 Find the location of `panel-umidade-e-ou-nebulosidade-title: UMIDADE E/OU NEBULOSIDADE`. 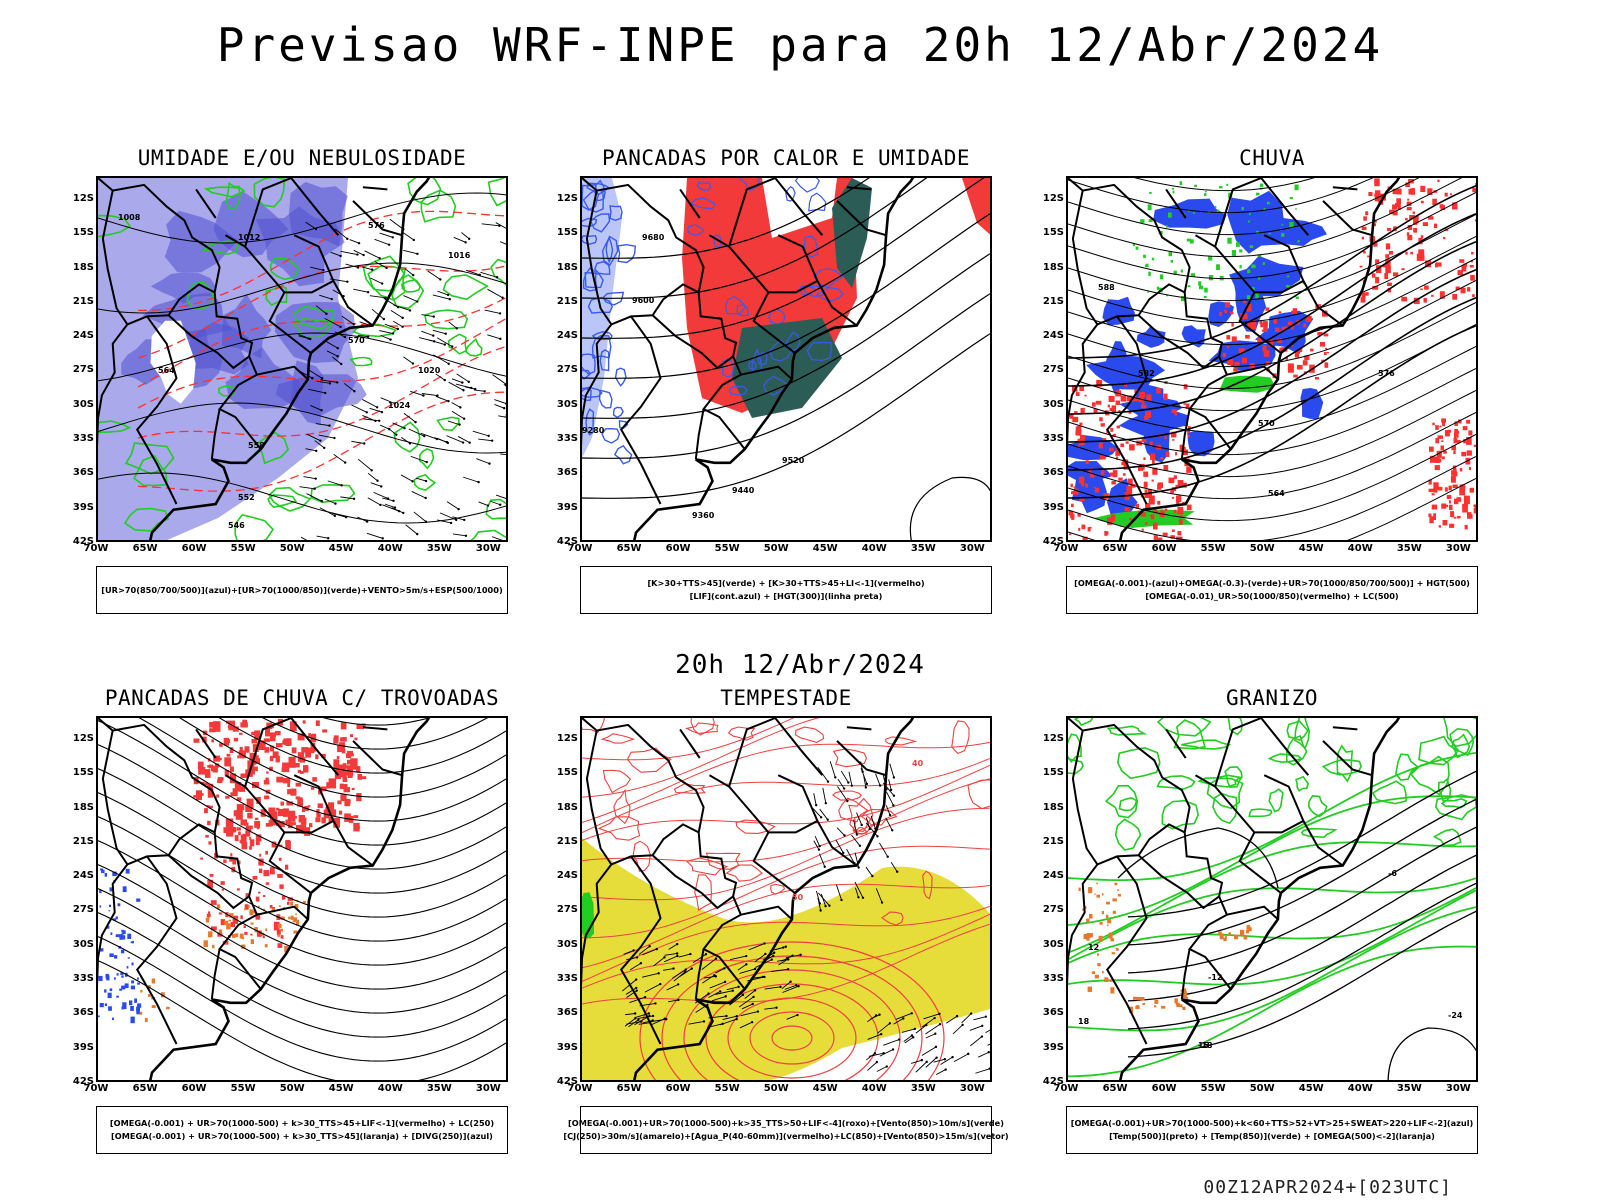

panel-umidade-e-ou-nebulosidade-title: UMIDADE E/OU NEBULOSIDADE is located at coordinates (302, 158).